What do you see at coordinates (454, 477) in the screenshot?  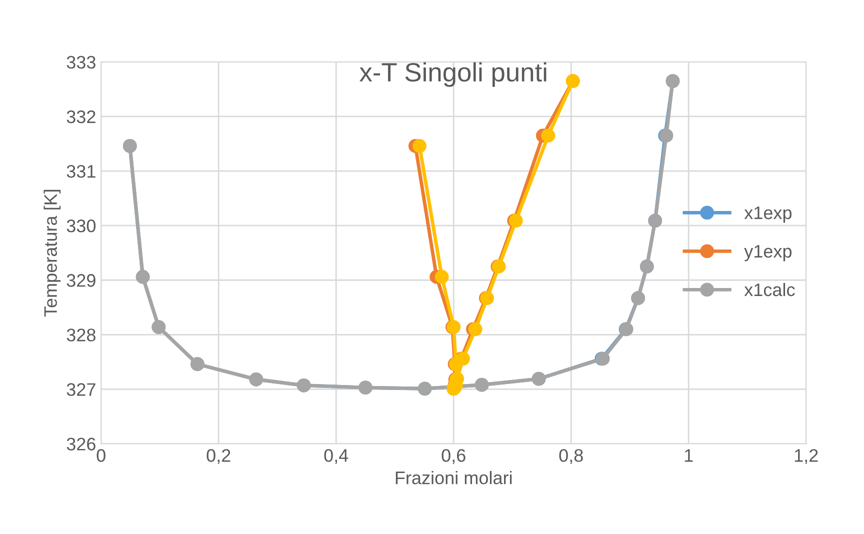 I see `x-axis-title: Frazioni molari` at bounding box center [454, 477].